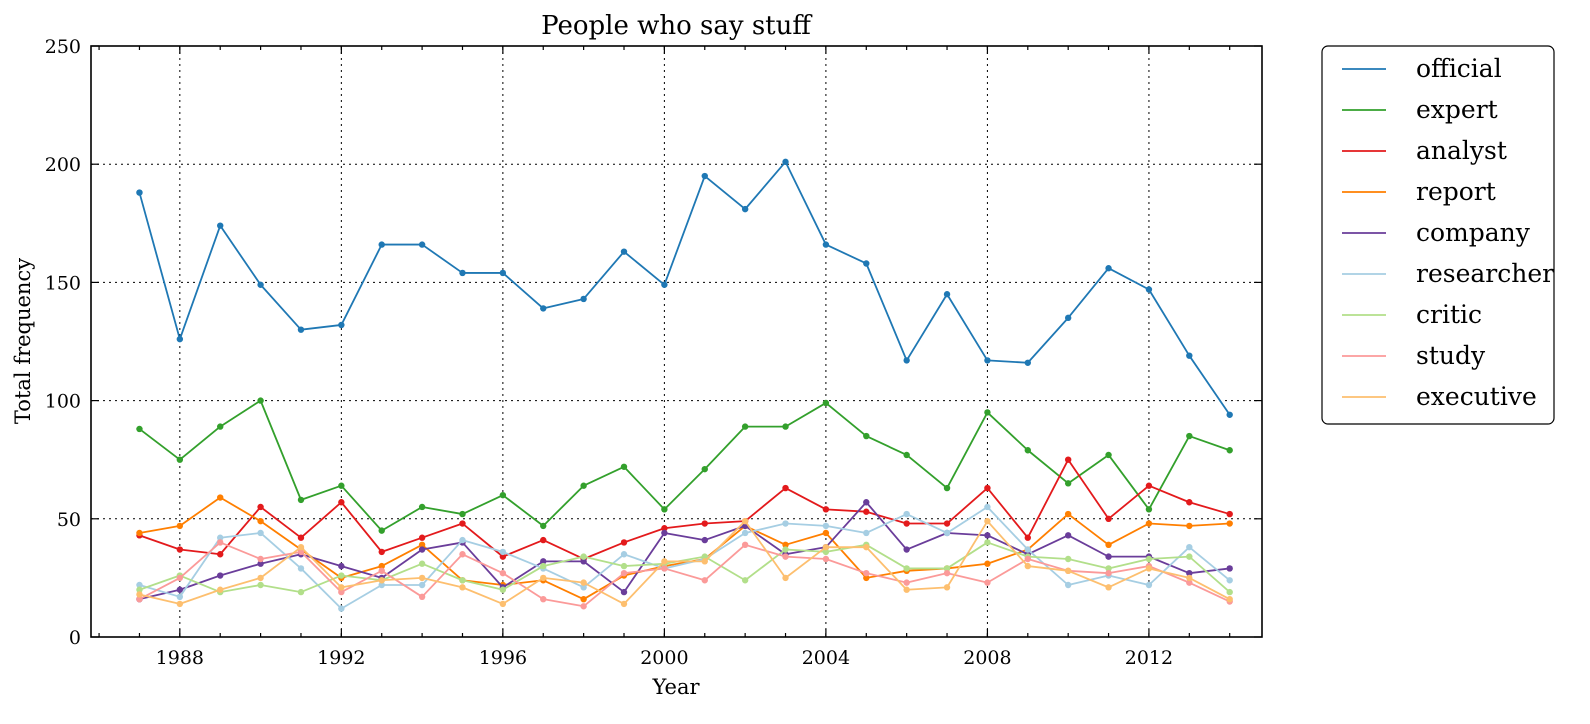  I want to click on y-tick-label: 0, so click(75, 638).